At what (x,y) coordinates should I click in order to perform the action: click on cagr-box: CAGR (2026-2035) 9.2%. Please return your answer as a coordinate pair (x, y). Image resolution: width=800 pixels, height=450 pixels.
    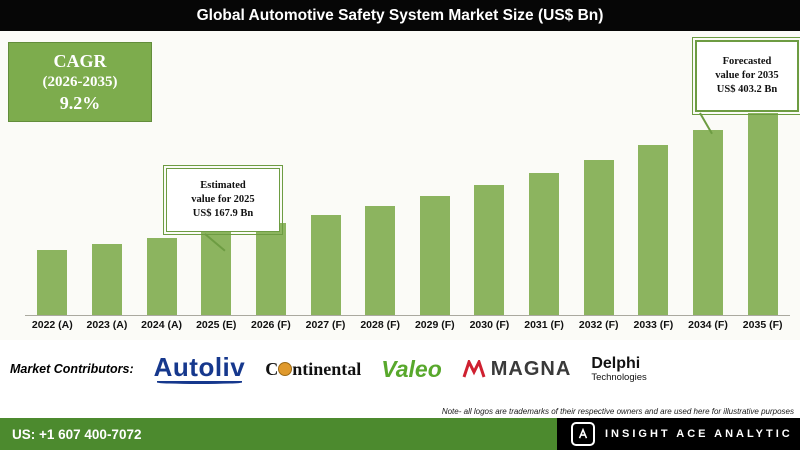
    Looking at the image, I should click on (80, 82).